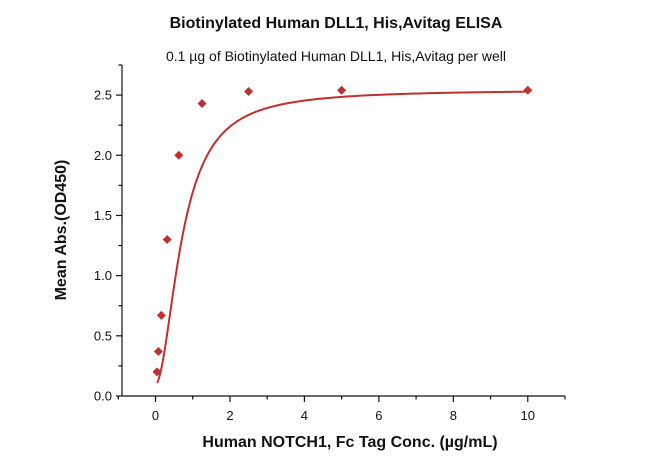  What do you see at coordinates (103, 215) in the screenshot?
I see `y-tick-label: 1.5` at bounding box center [103, 215].